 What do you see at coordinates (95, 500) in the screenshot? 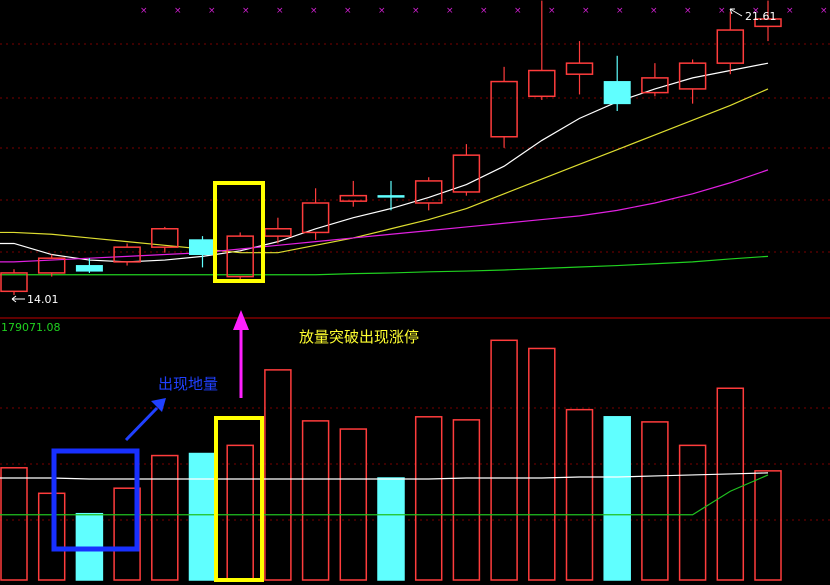
I see `low-volume-highlight` at bounding box center [95, 500].